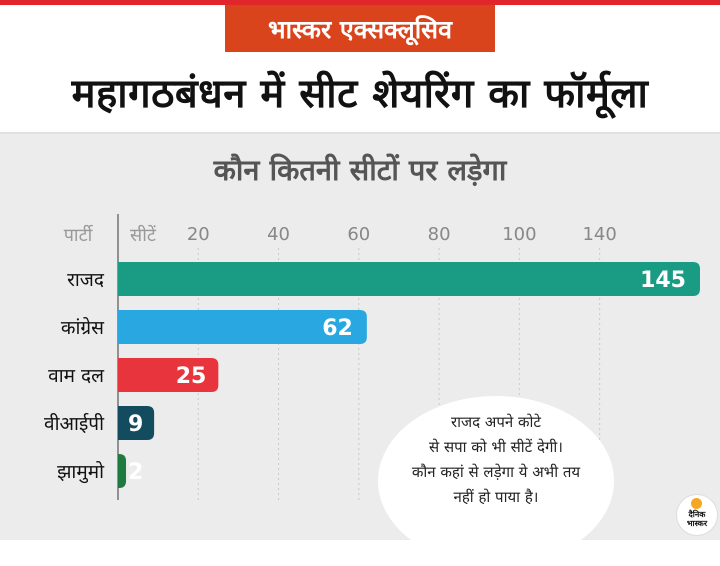  Describe the element at coordinates (697, 523) in the screenshot. I see `logo-line-2: भास्कर` at that location.